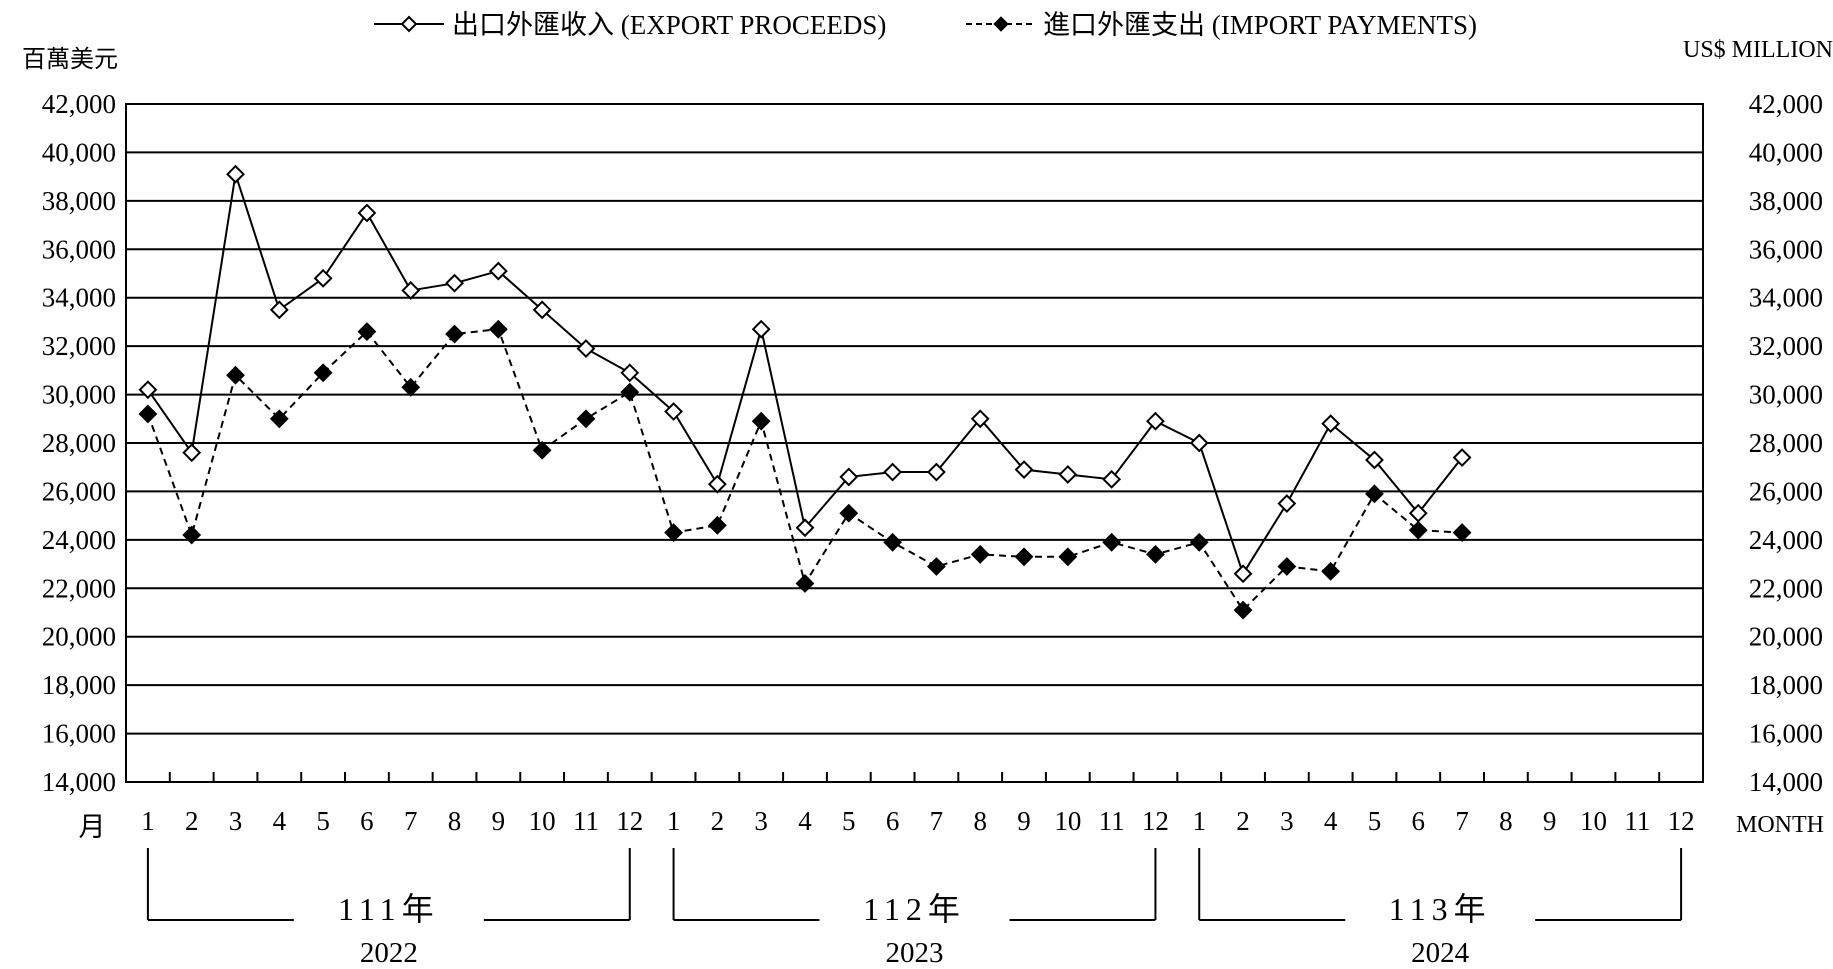 This screenshot has width=1833, height=969. Describe the element at coordinates (79, 346) in the screenshot. I see `y-tick-label-left: 32,000` at that location.